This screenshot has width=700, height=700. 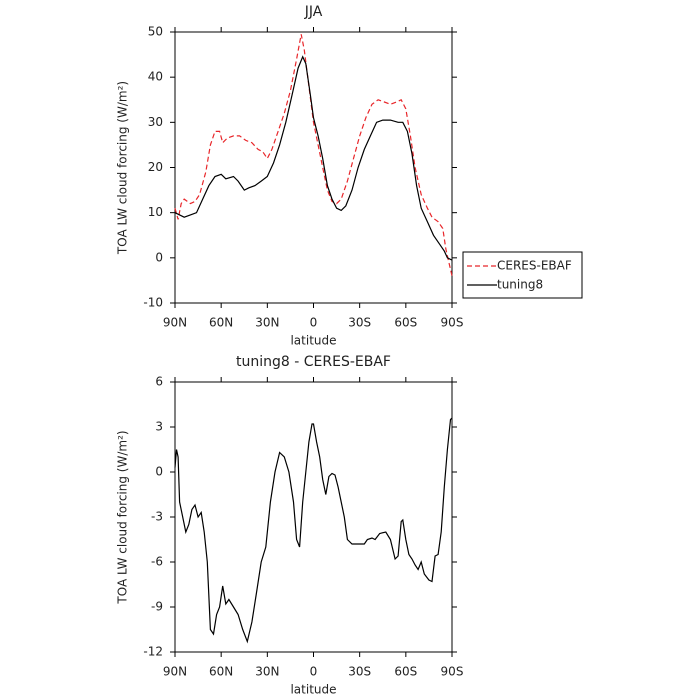 What do you see at coordinates (155, 32) in the screenshot?
I see `y-tick-label: 50` at bounding box center [155, 32].